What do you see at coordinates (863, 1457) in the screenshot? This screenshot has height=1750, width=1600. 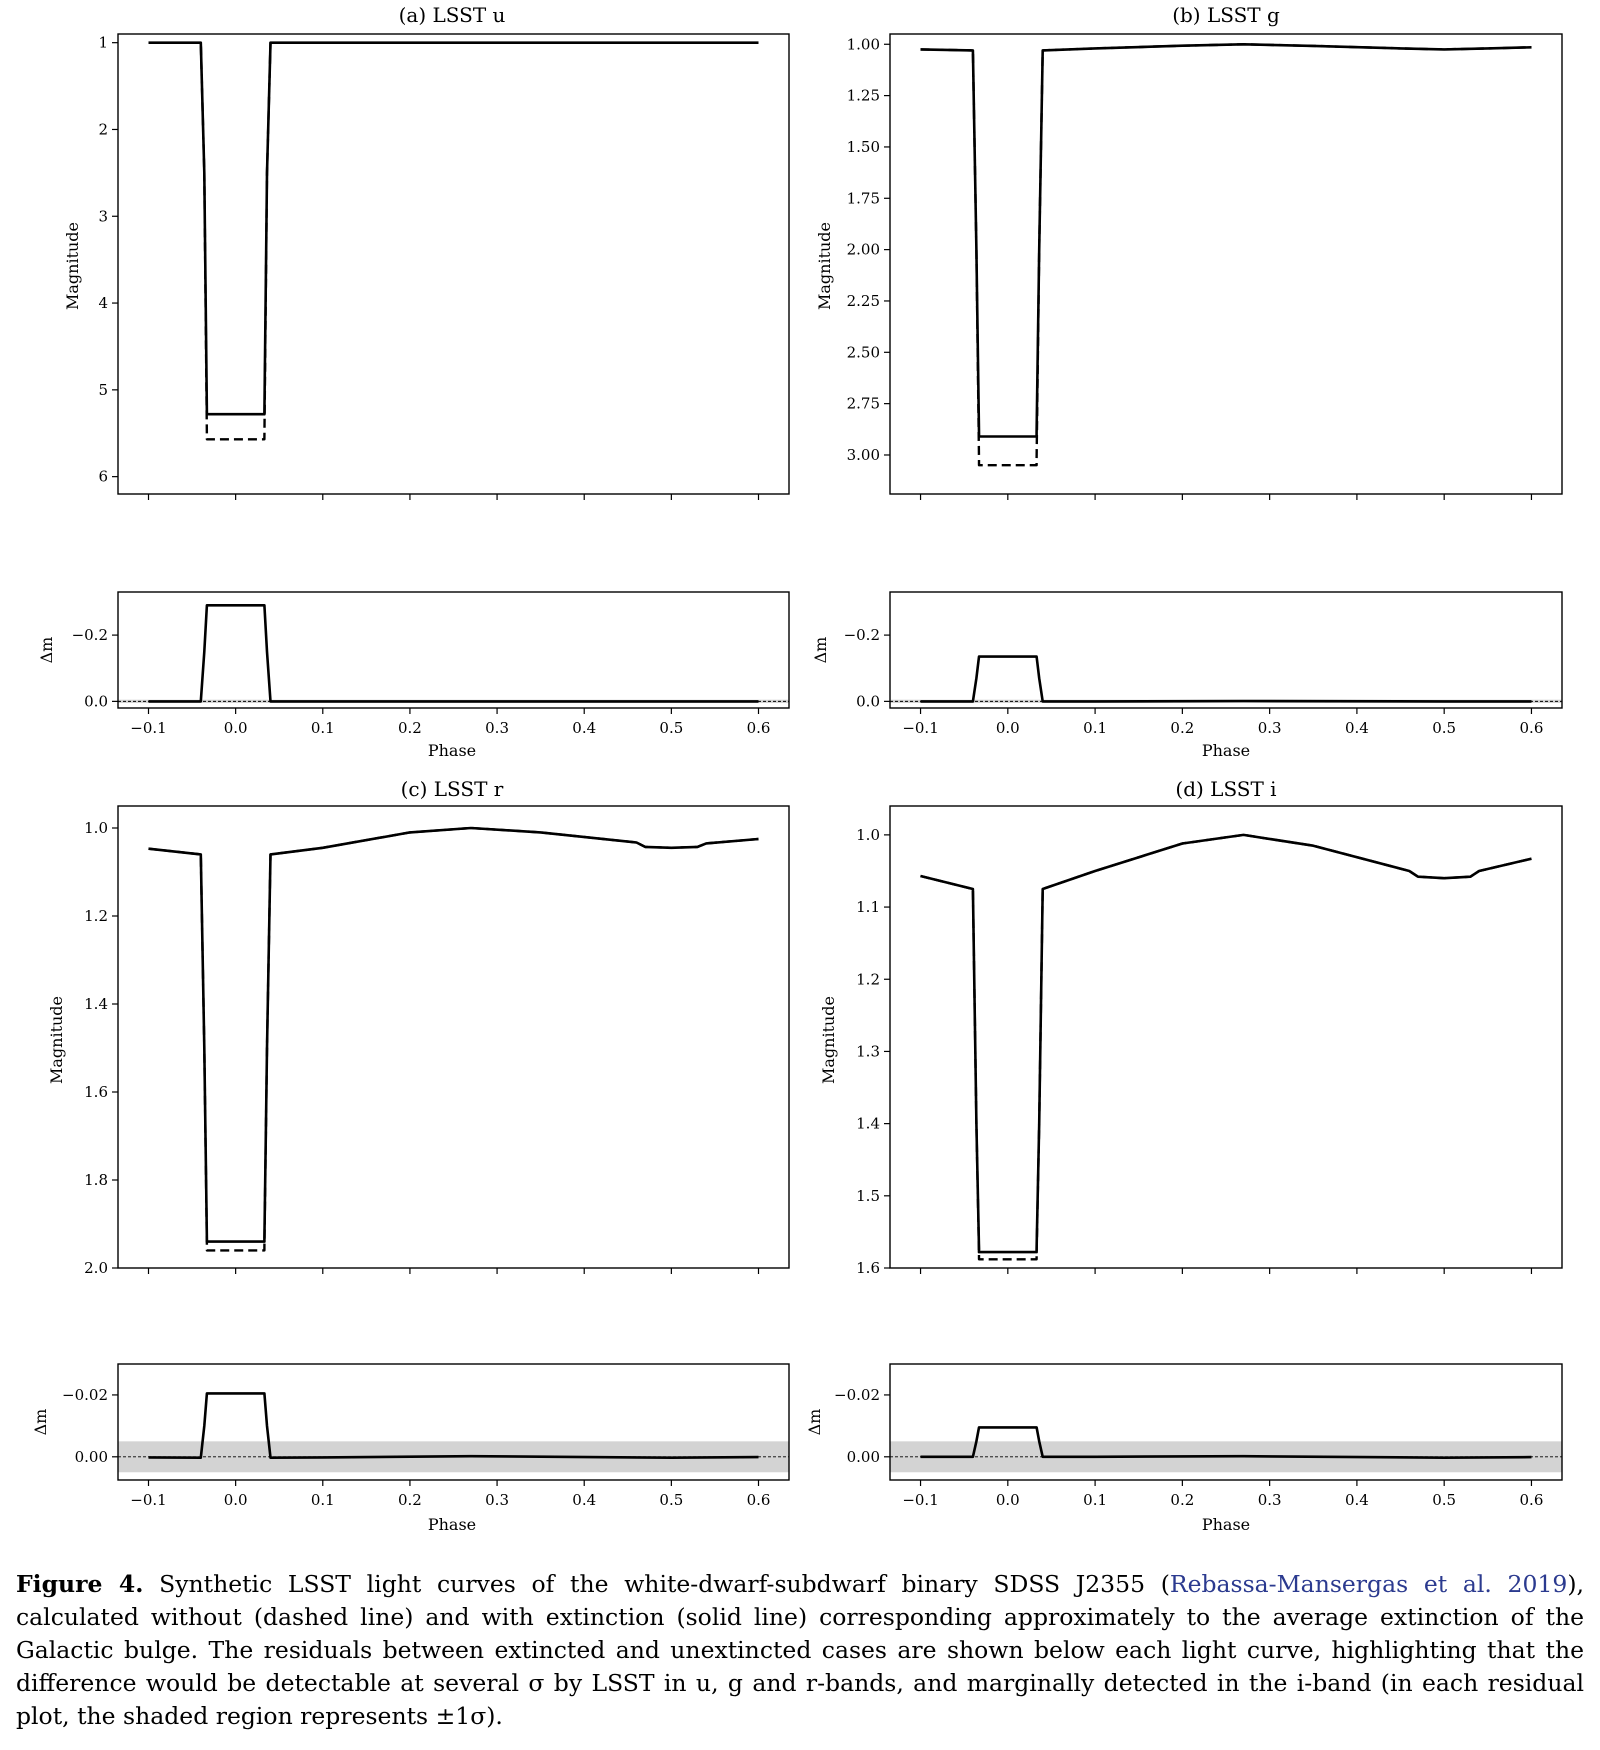 I see `panel-d-residual-ytick-label: 0.00` at bounding box center [863, 1457].